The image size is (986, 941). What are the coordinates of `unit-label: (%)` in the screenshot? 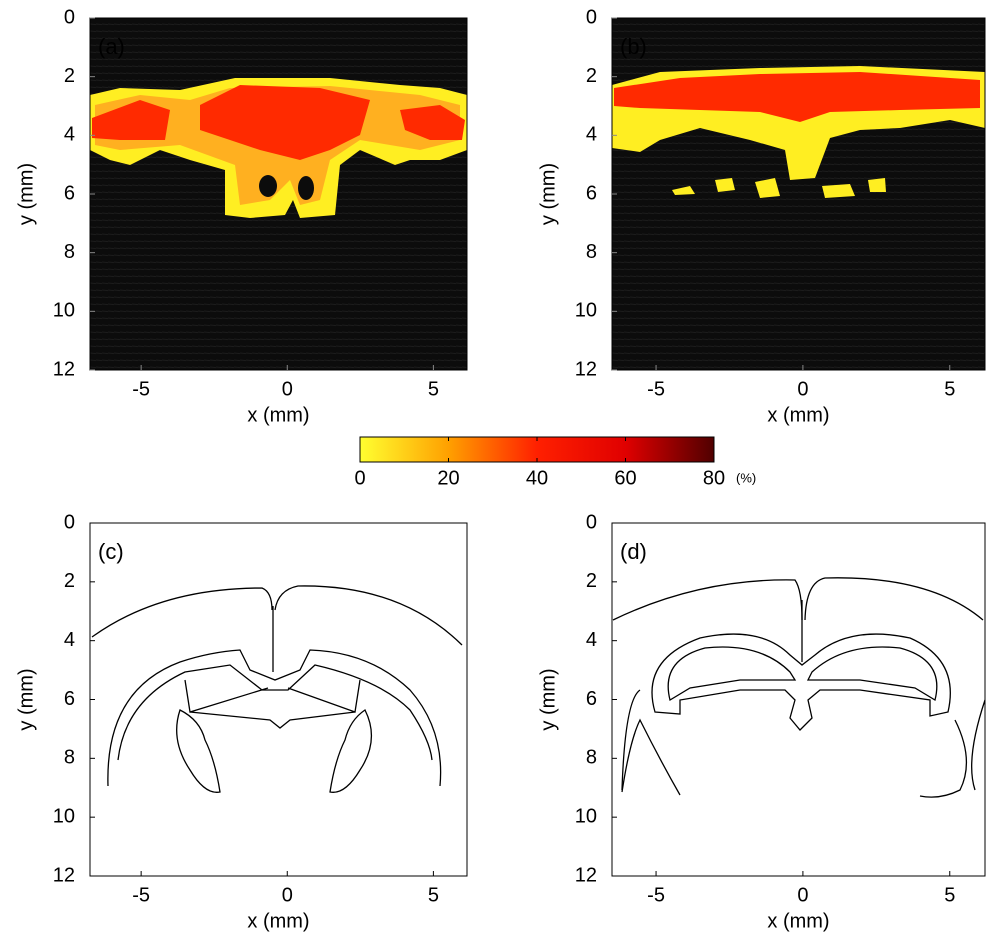 It's located at (746, 477).